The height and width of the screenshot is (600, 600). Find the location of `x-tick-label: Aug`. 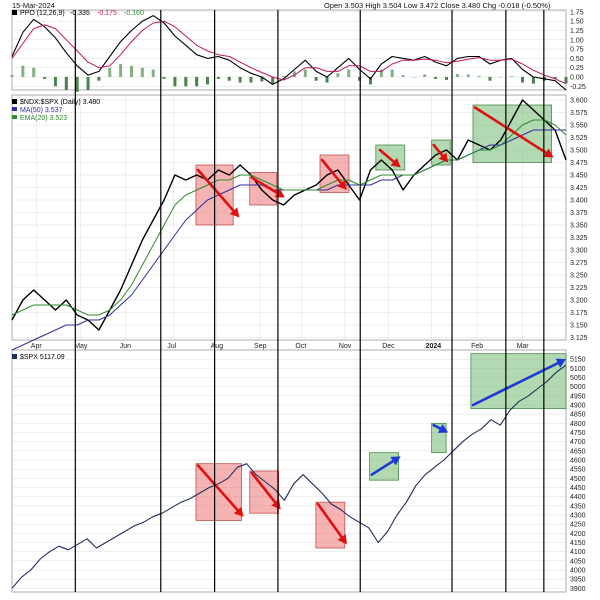

x-tick-label: Aug is located at coordinates (217, 346).